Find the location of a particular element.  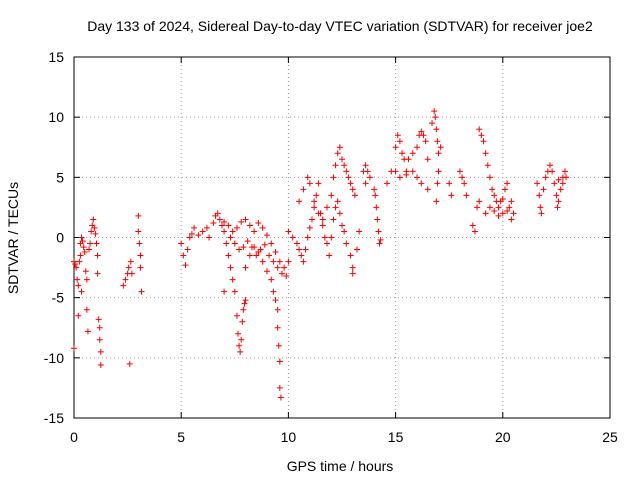

x-tick-label: 15 is located at coordinates (396, 437).